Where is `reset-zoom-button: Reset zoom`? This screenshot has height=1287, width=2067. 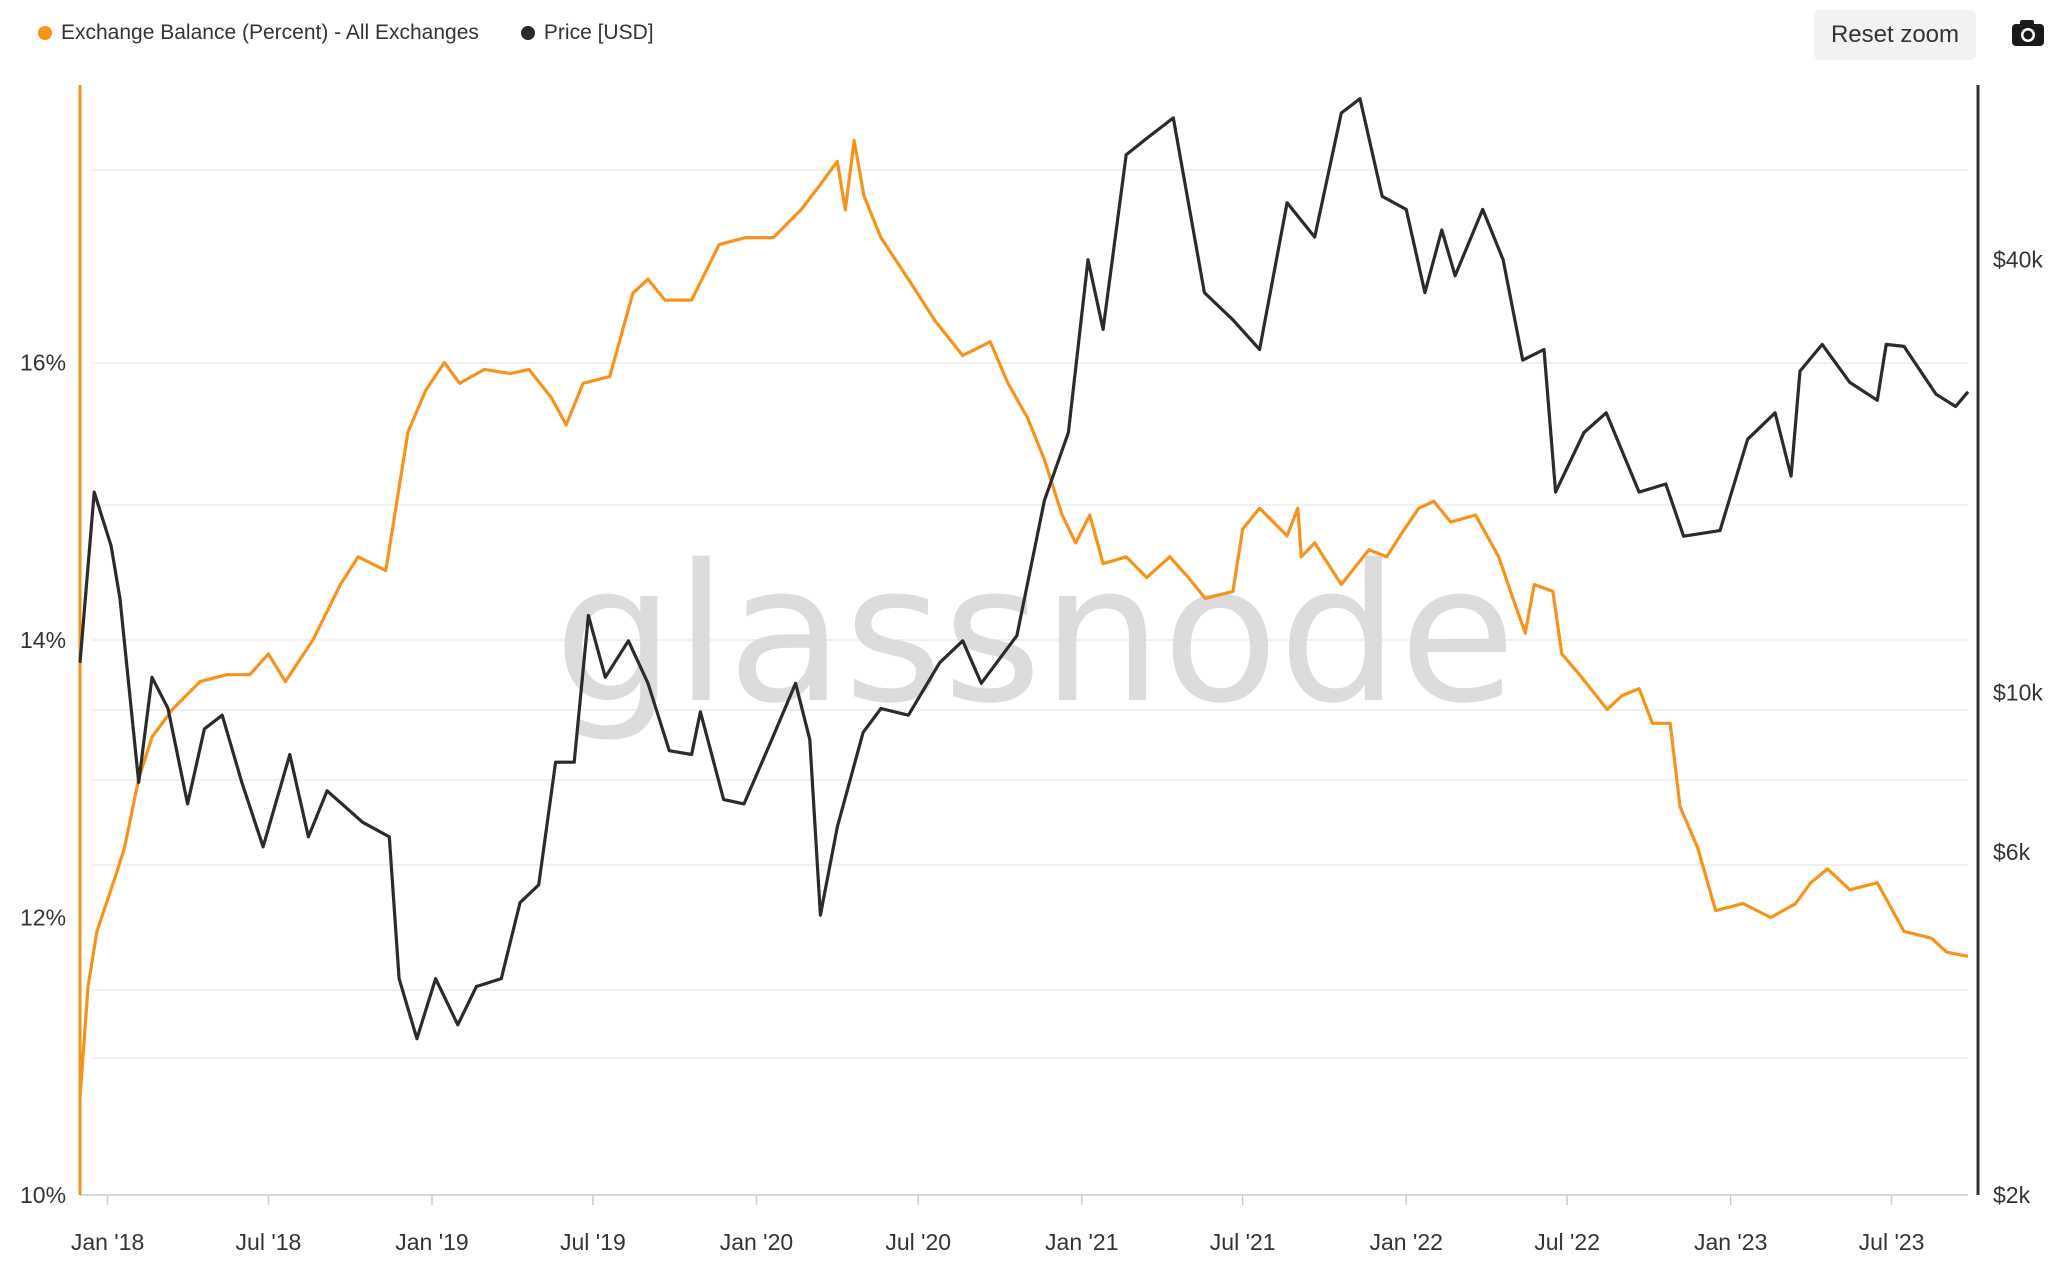
reset-zoom-button: Reset zoom is located at coordinates (1895, 35).